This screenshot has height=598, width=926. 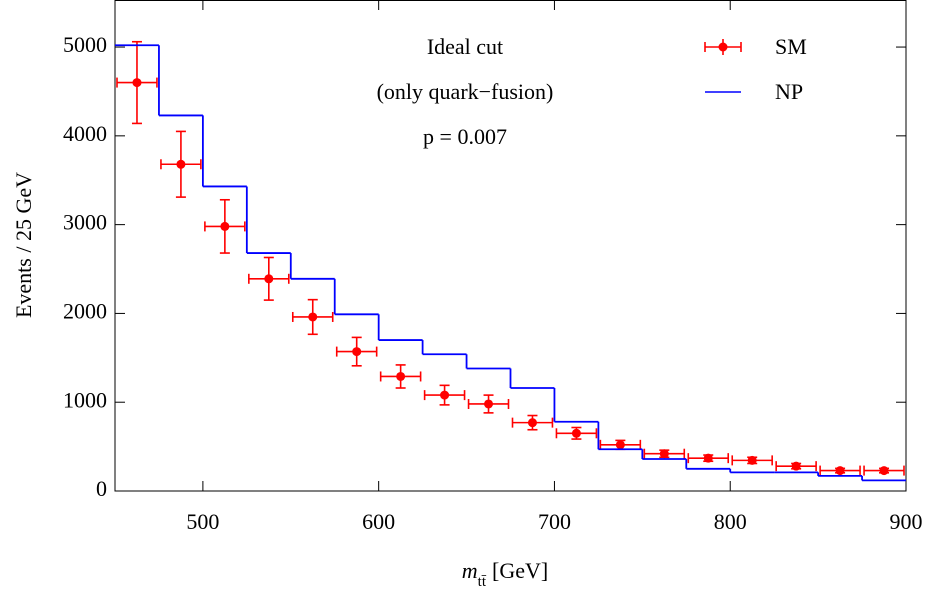 I want to click on y-tick-label: 1000, so click(x=85, y=399).